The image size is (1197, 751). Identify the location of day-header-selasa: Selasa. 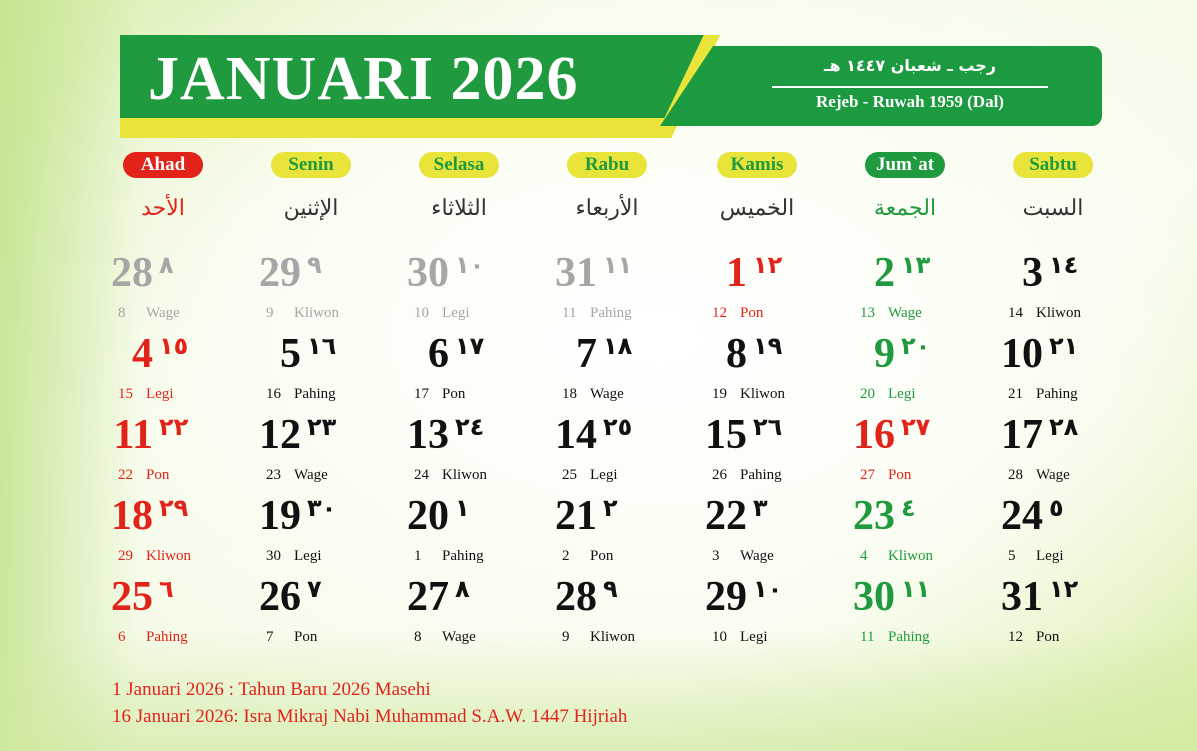
(459, 165).